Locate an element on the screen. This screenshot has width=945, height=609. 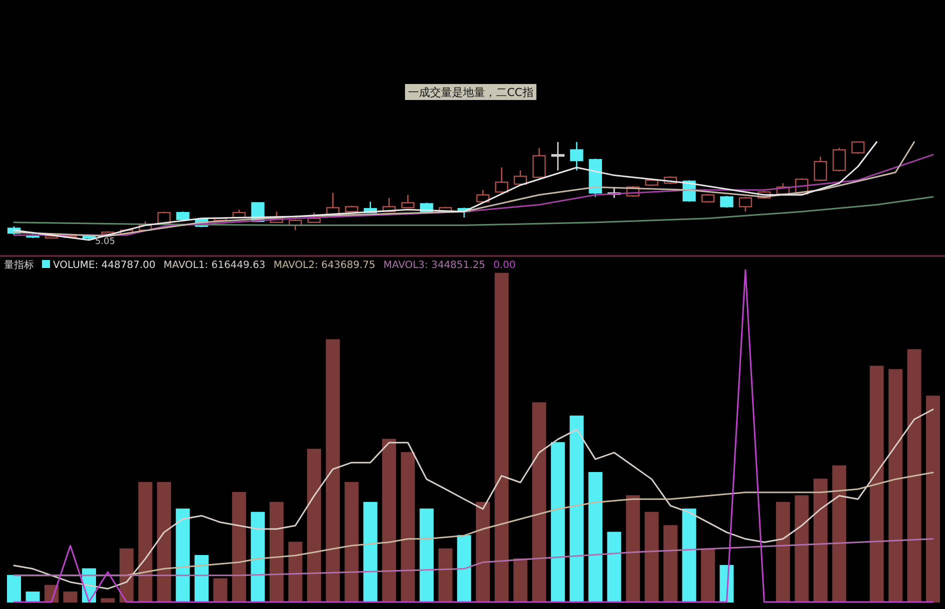
annotation: 5.05 is located at coordinates (105, 242).